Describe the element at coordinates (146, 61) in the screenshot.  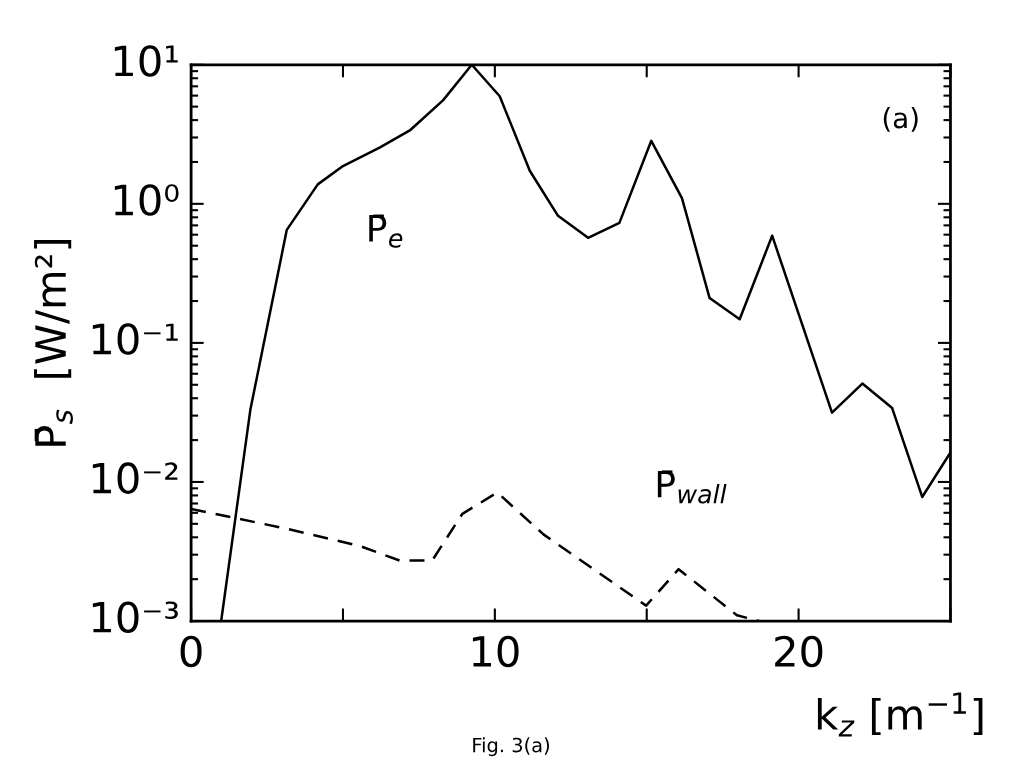
I see `y-tick-label: 10¹` at that location.